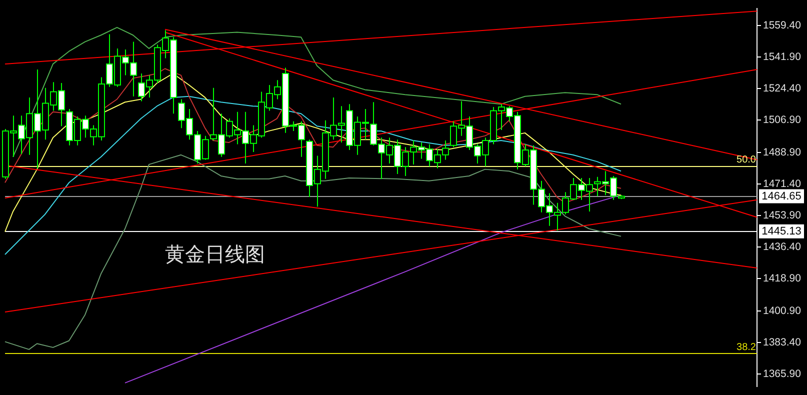 Image resolution: width=807 pixels, height=395 pixels. What do you see at coordinates (746, 160) in the screenshot?
I see `annotation: 50.0` at bounding box center [746, 160].